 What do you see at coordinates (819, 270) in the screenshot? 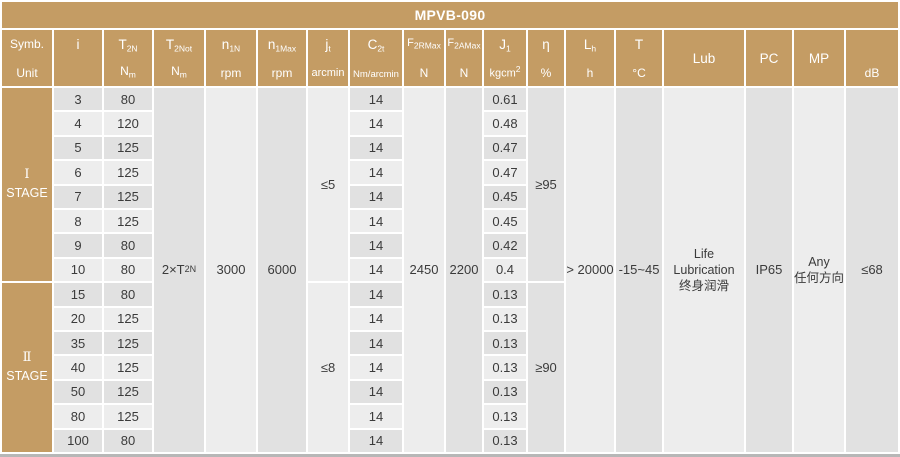
I see `mp-value: Any 任何方向` at bounding box center [819, 270].